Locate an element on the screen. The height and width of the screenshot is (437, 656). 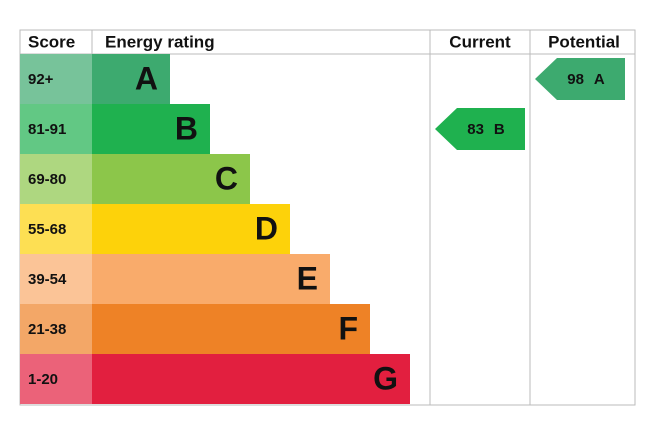
score-label: 1-20 is located at coordinates (43, 379).